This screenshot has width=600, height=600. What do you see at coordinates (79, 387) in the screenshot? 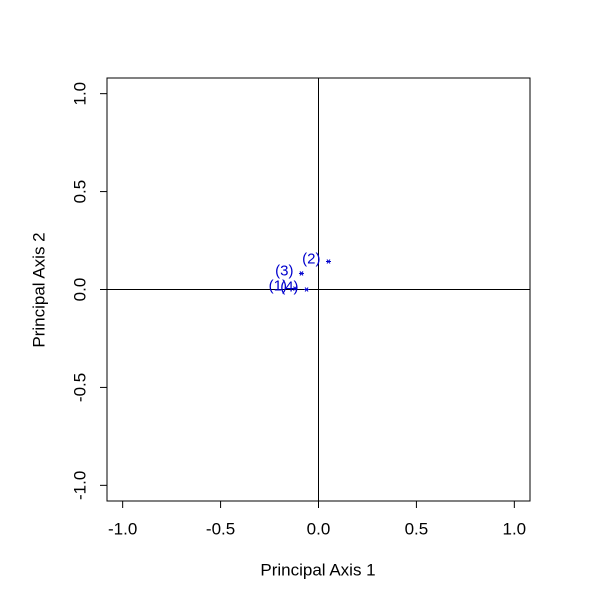
I see `y-tick-label: -0.5` at bounding box center [79, 387].